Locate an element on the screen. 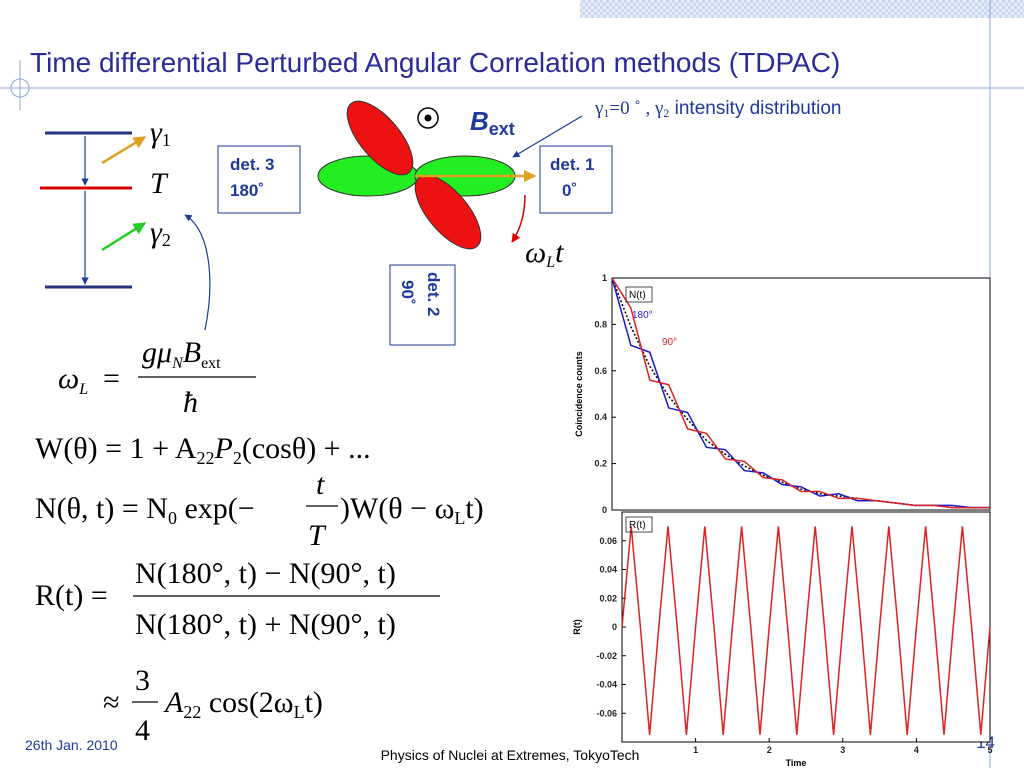 This screenshot has height=768, width=1024. level-scheme: γ1 T γ2 is located at coordinates (125, 223).